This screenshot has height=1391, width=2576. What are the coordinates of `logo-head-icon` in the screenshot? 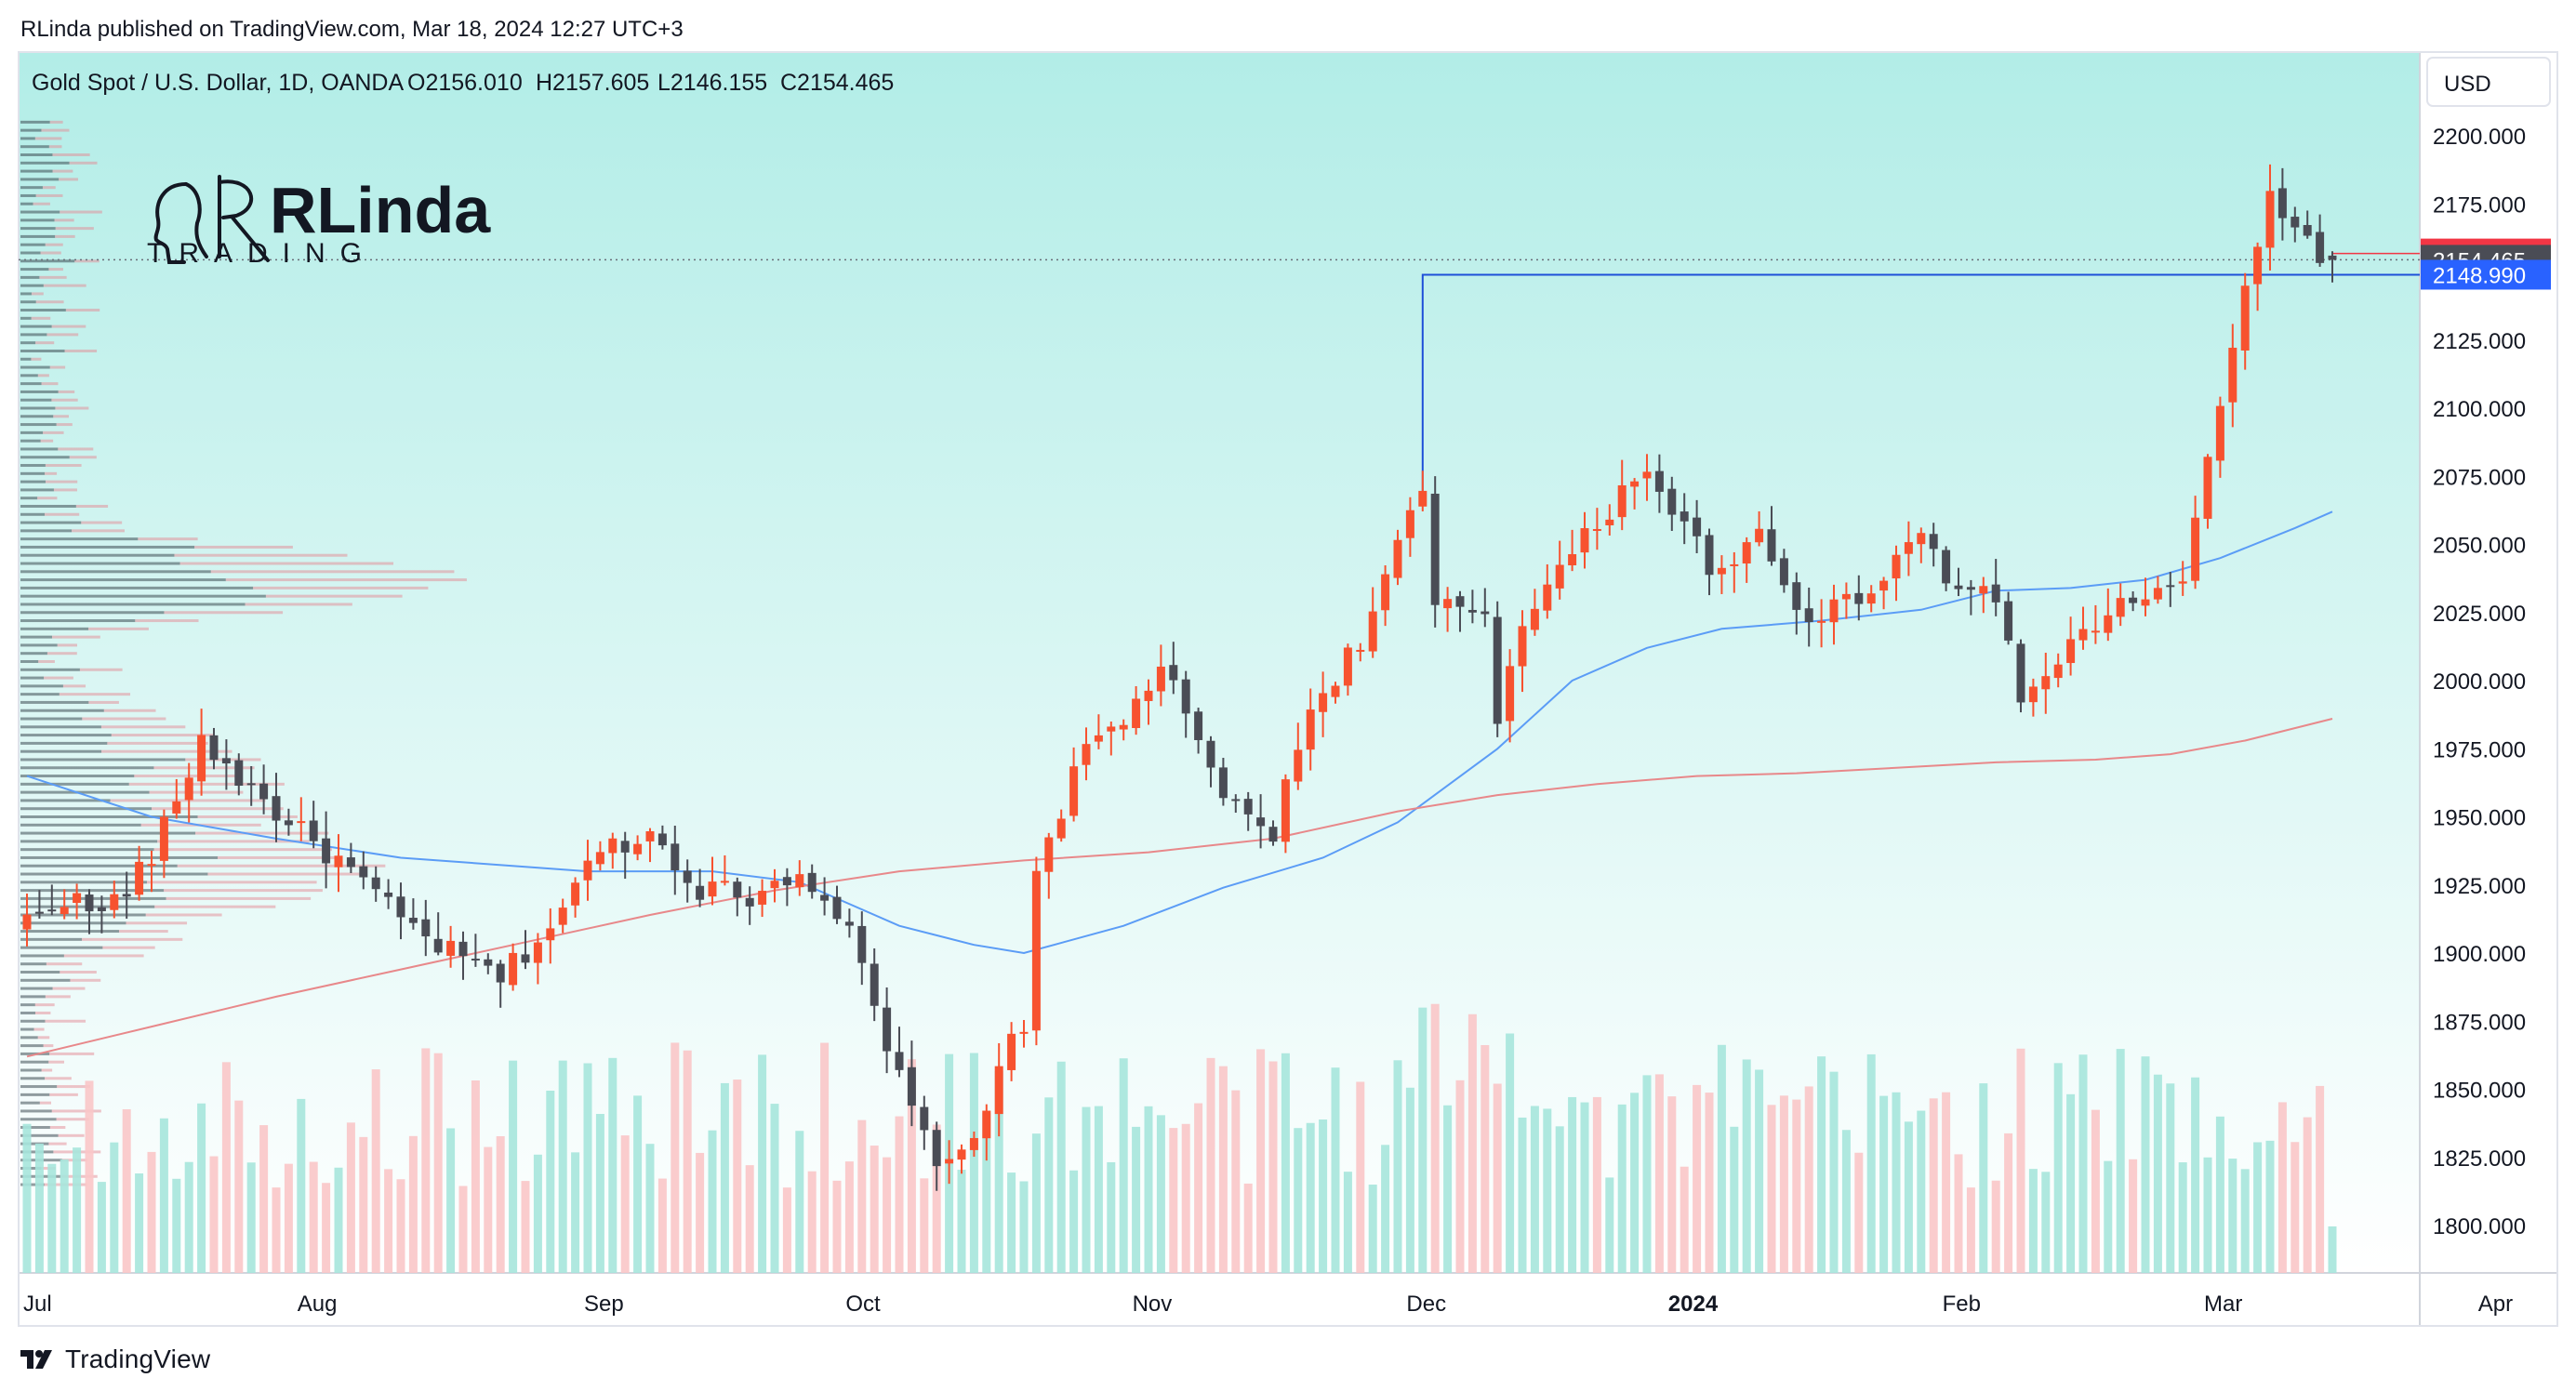 It's located at (211, 219).